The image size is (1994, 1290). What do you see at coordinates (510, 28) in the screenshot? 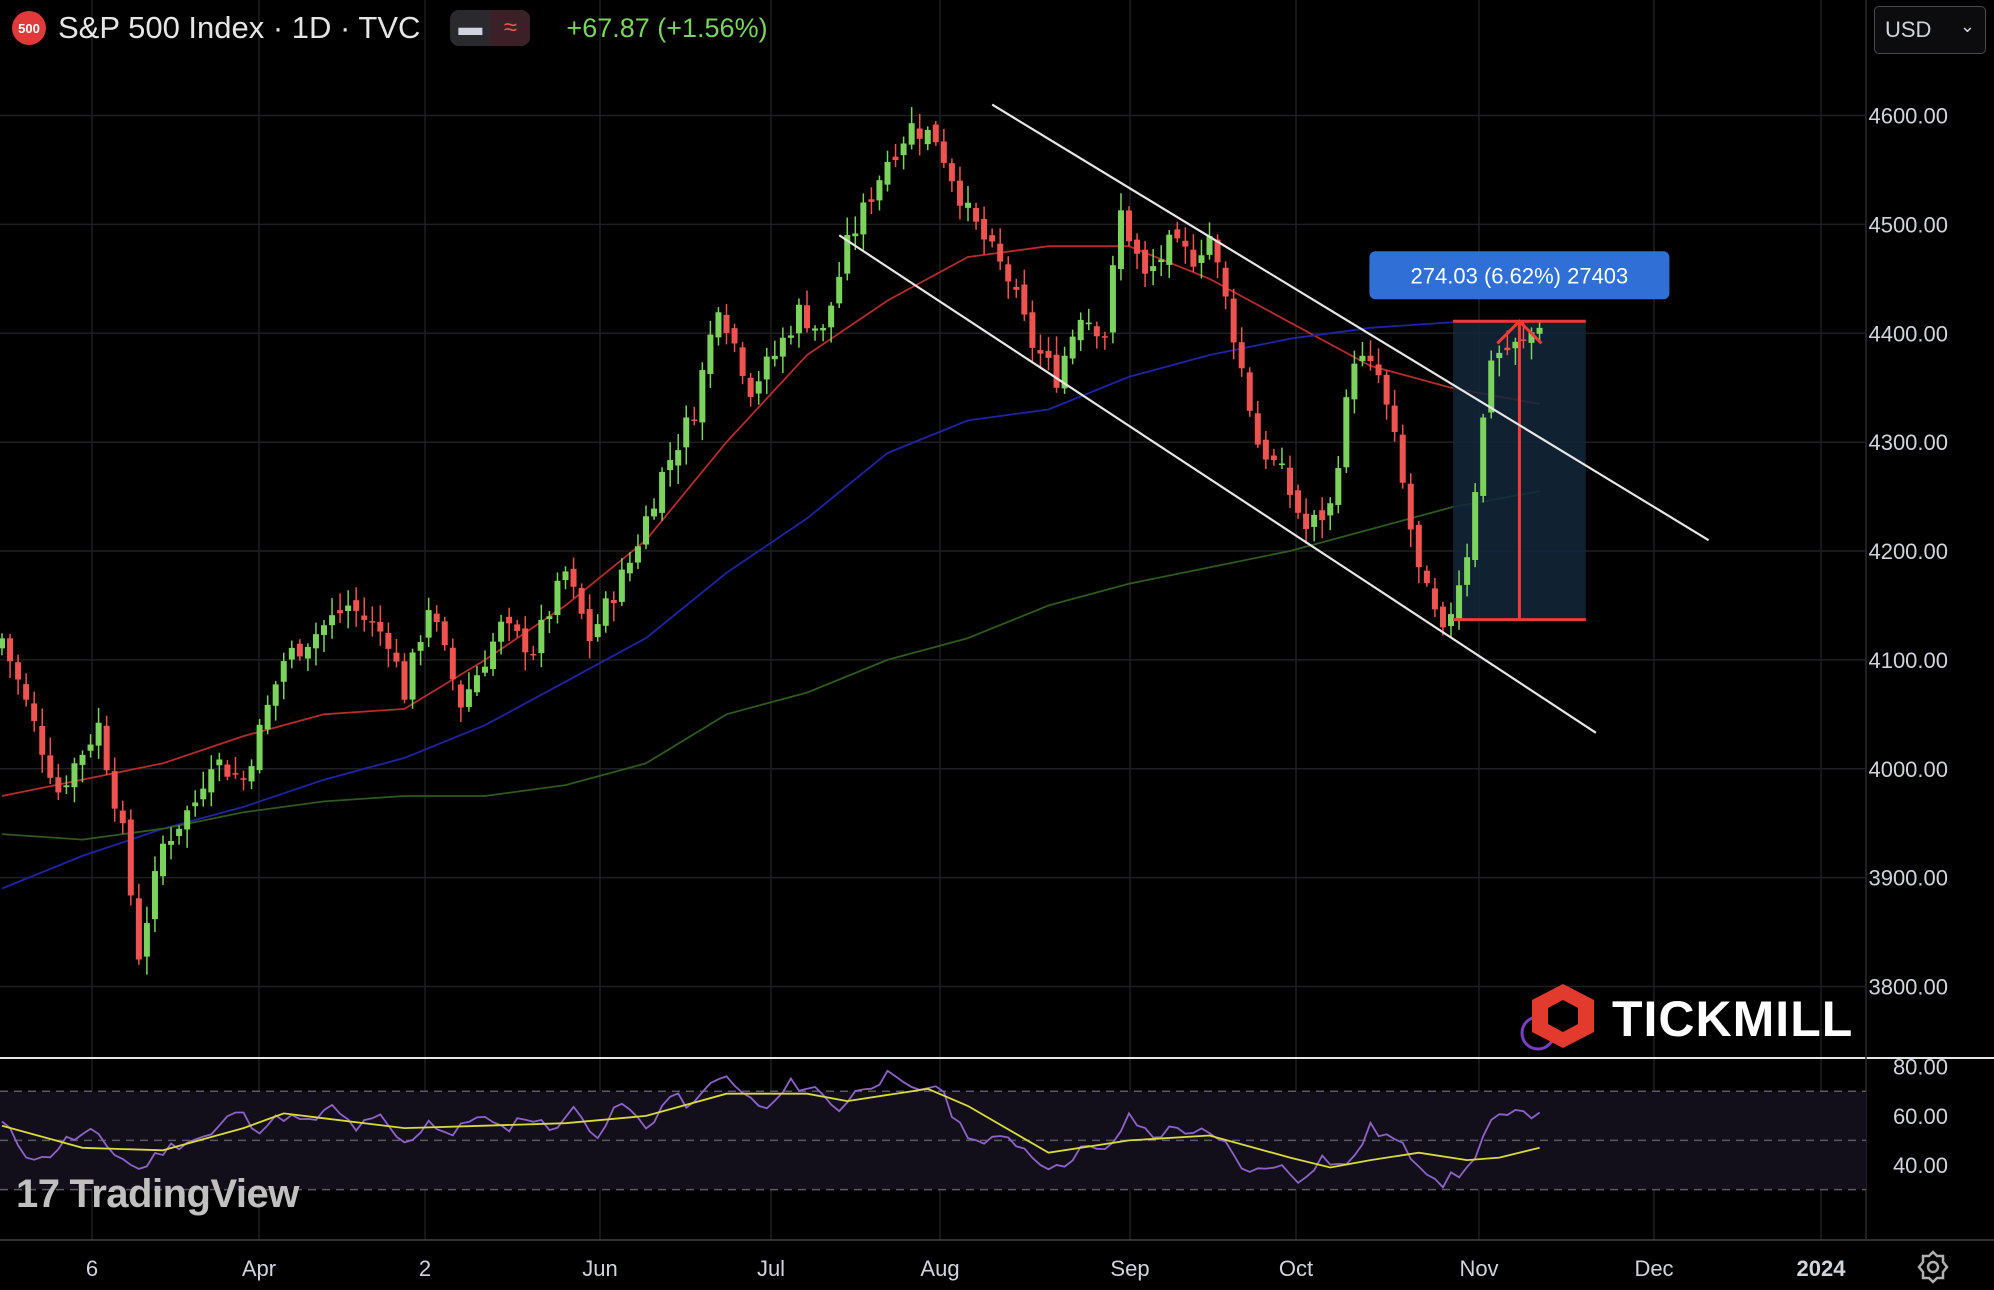
I see `compare-wave-icon: ≈` at bounding box center [510, 28].